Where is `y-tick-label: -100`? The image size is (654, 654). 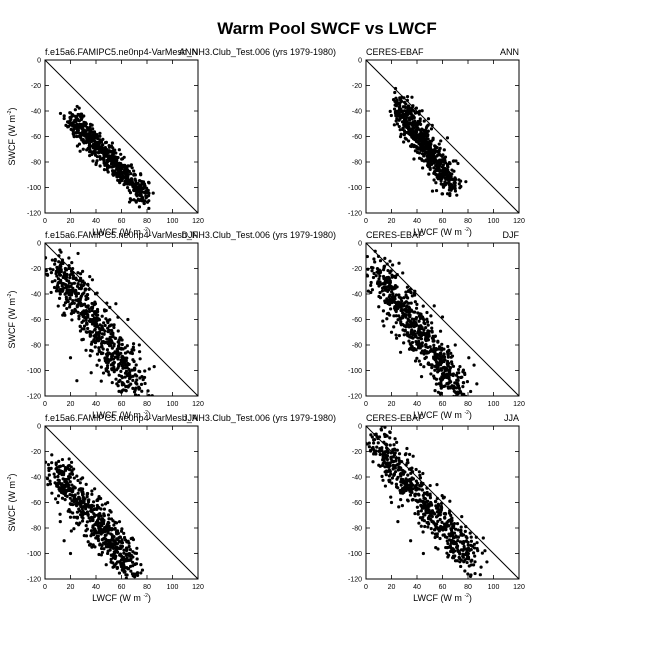 y-tick-label: -100 is located at coordinates (34, 188).